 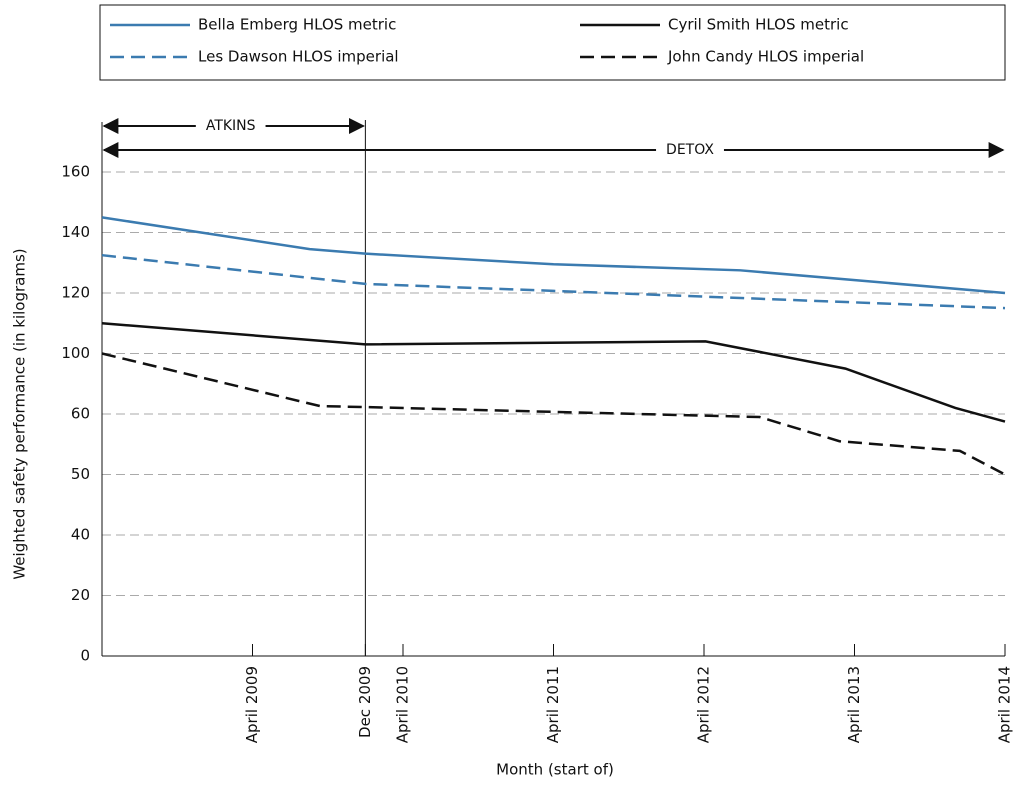 I want to click on annotation: ATKINS, so click(x=231, y=126).